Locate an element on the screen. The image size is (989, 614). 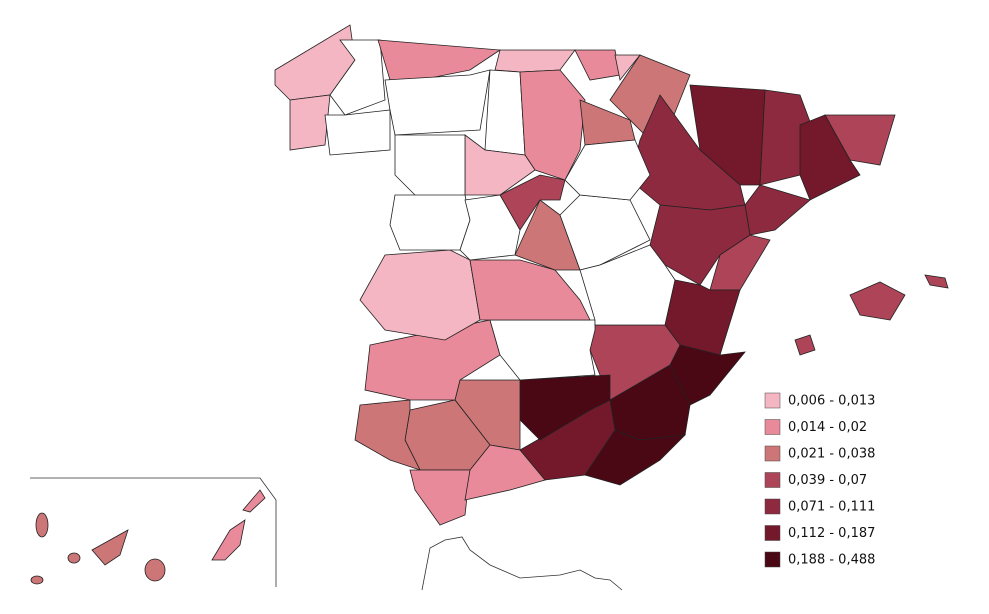
canary-inset-border is located at coordinates (153, 532).